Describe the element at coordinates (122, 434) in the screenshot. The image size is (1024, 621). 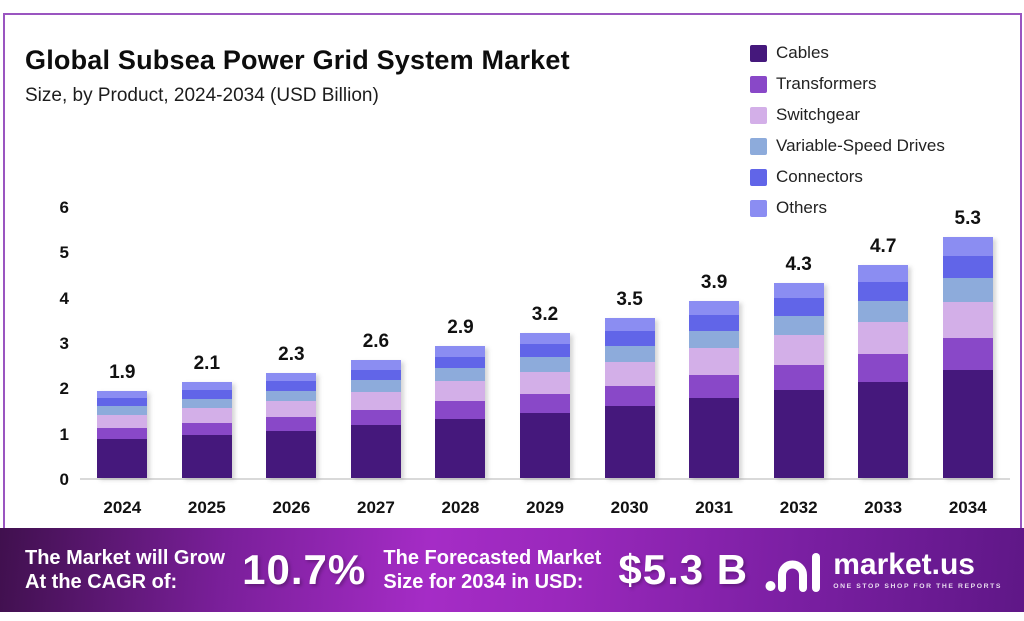
I see `stacked-bar-2024` at that location.